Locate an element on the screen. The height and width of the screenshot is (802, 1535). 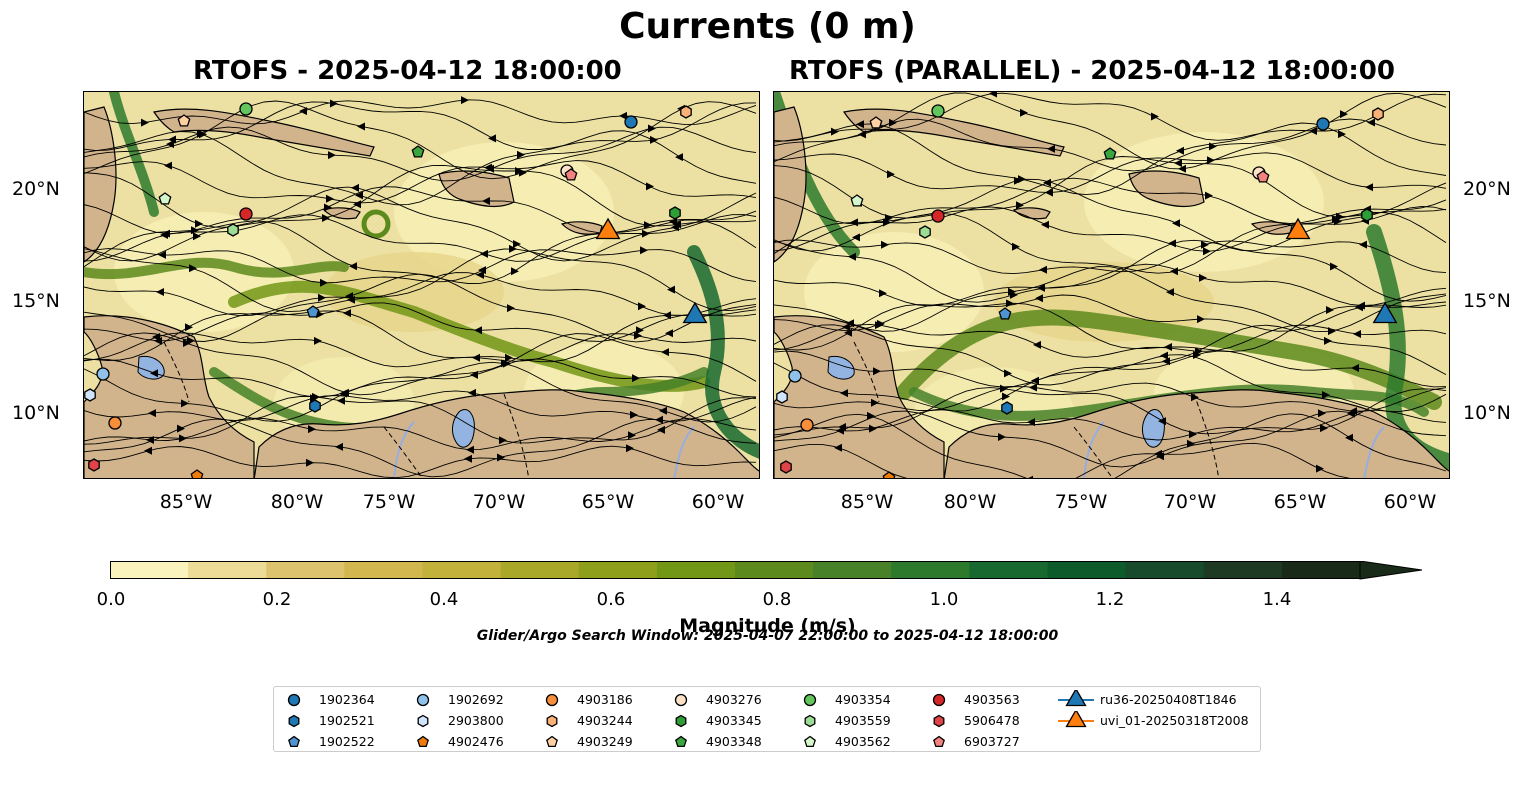
lat-label-15n-right: 15°N is located at coordinates (1487, 301).